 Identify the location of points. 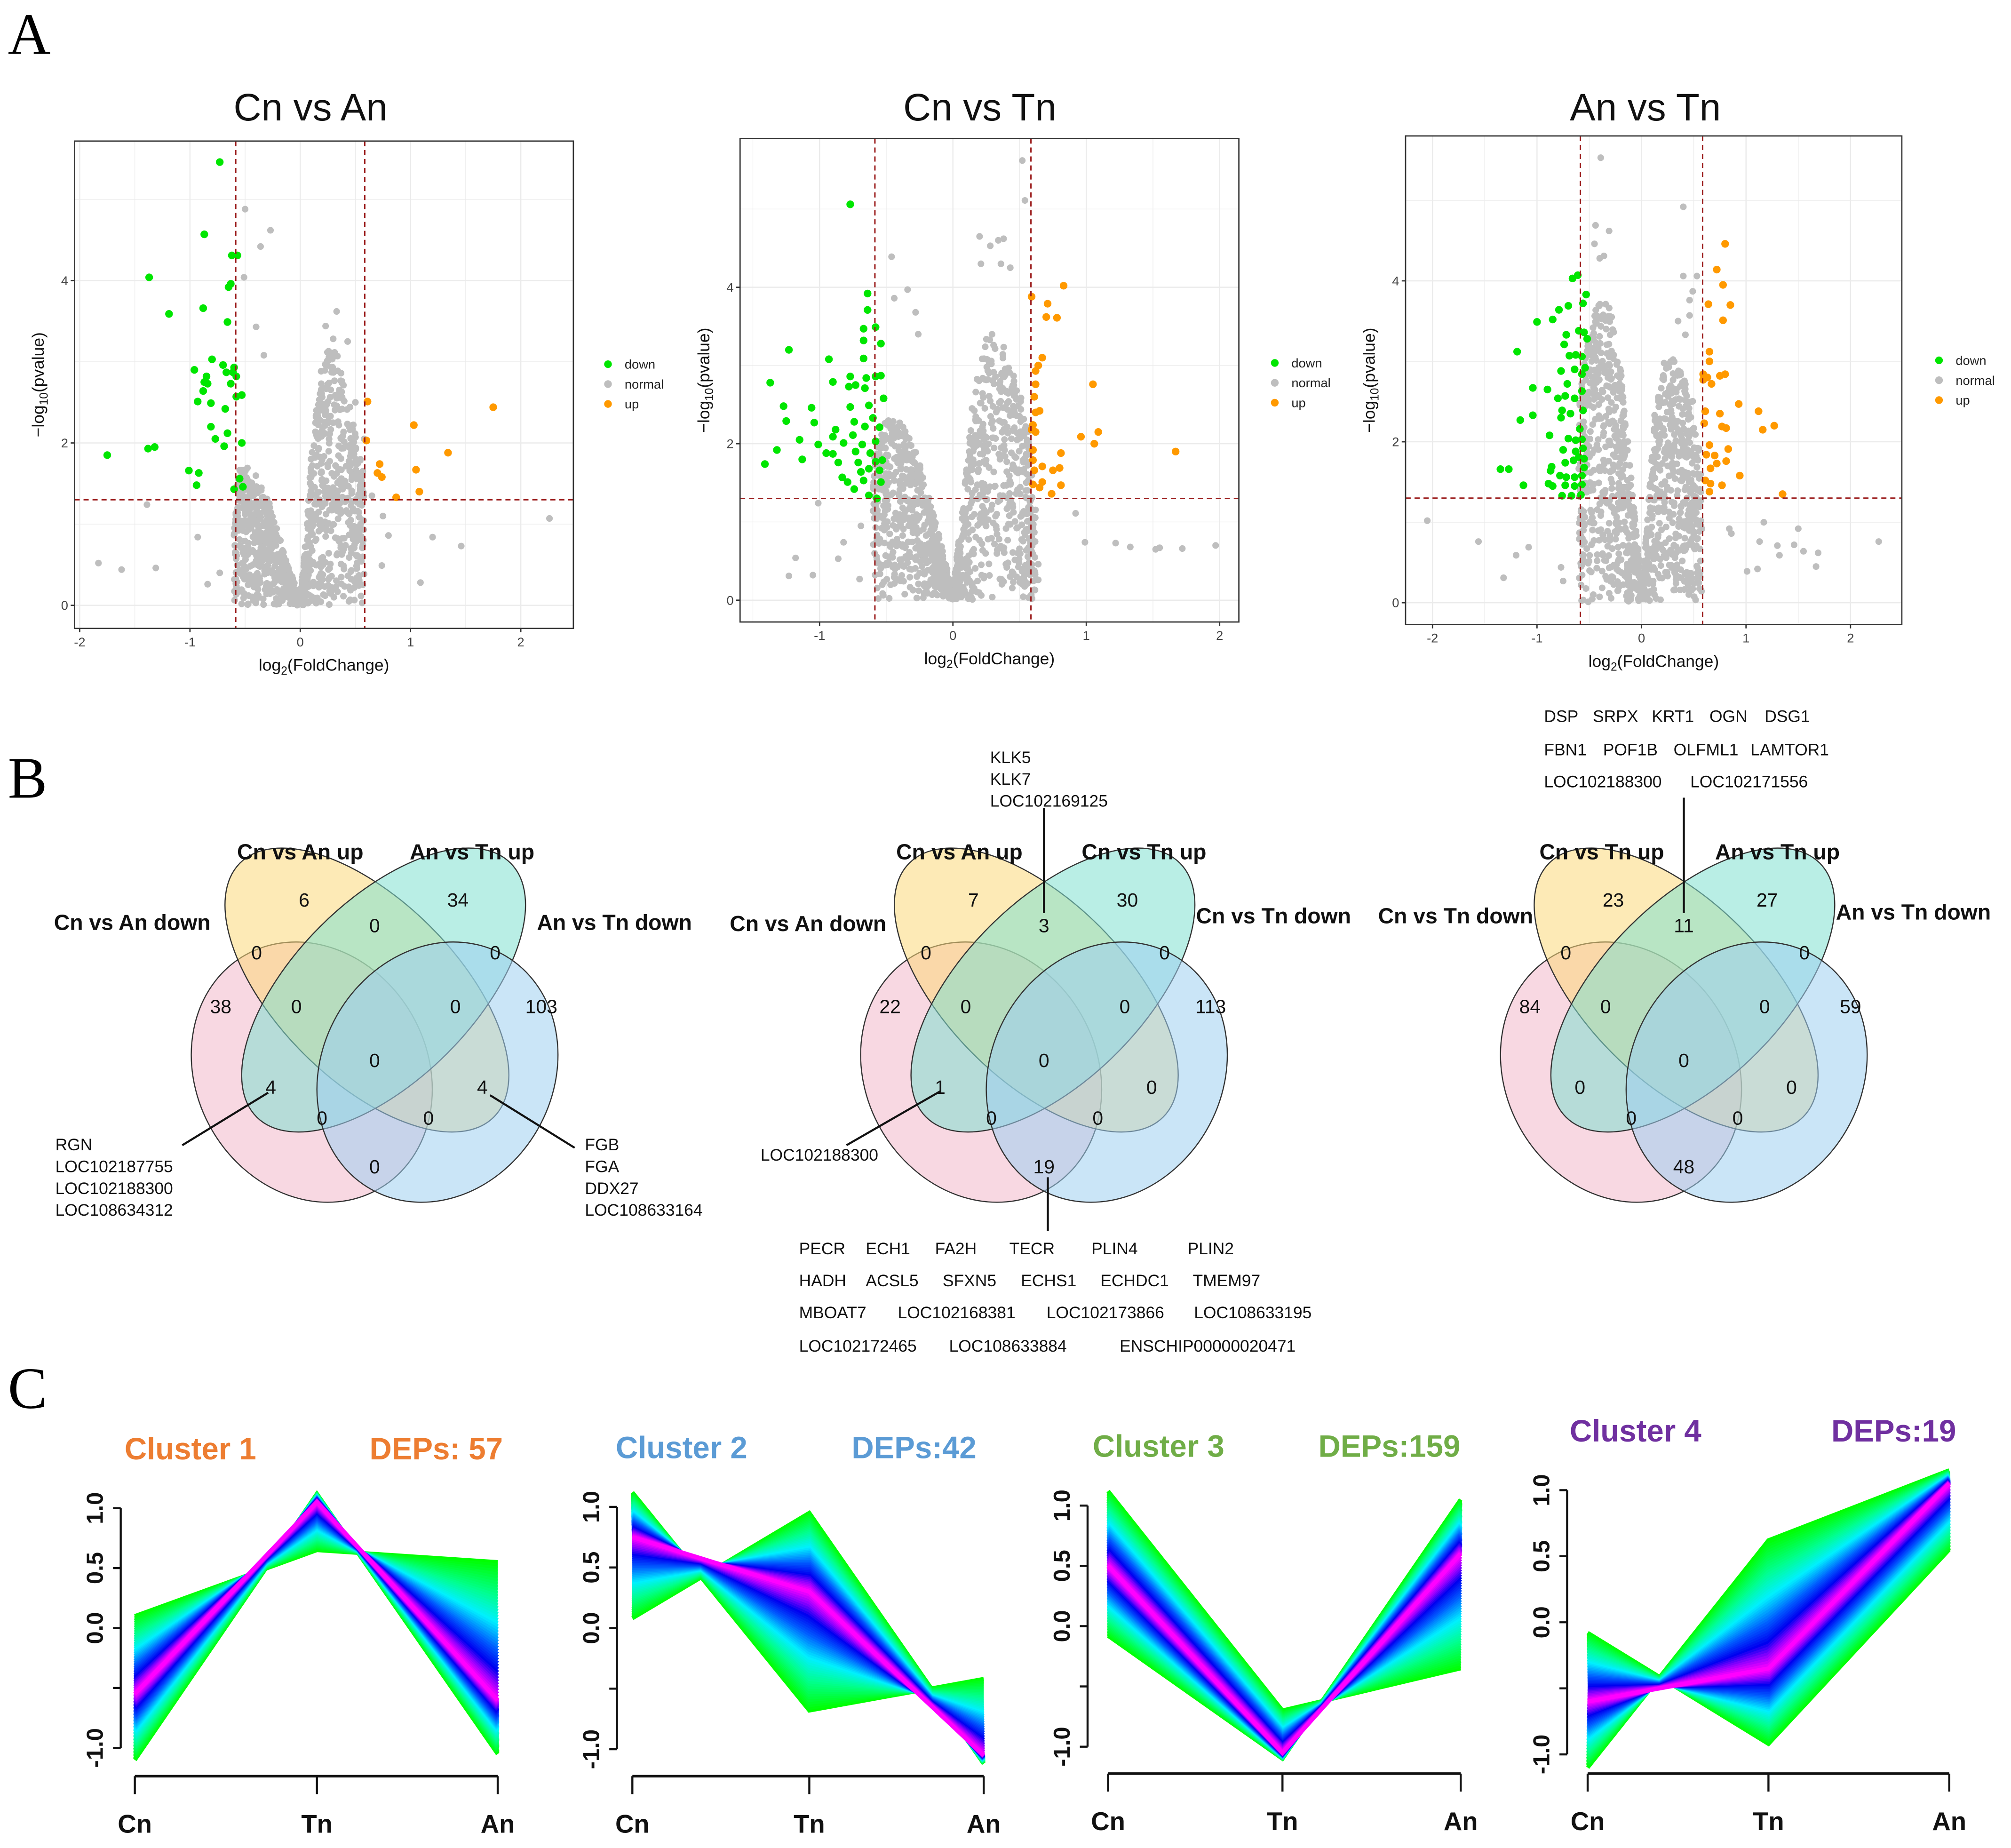
(1653, 379).